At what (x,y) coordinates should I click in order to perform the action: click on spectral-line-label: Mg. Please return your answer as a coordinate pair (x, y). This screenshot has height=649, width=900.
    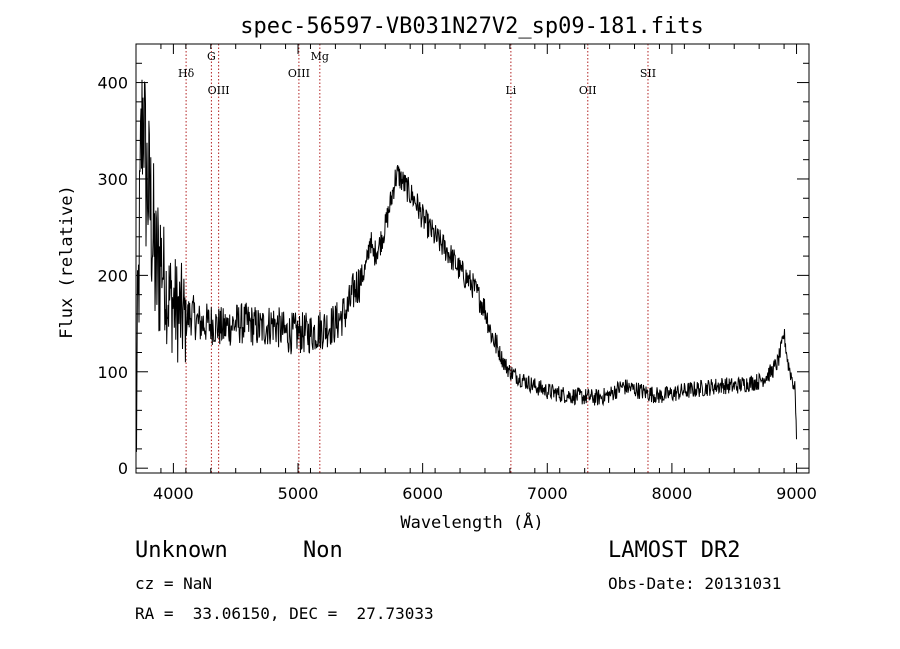
    Looking at the image, I should click on (320, 56).